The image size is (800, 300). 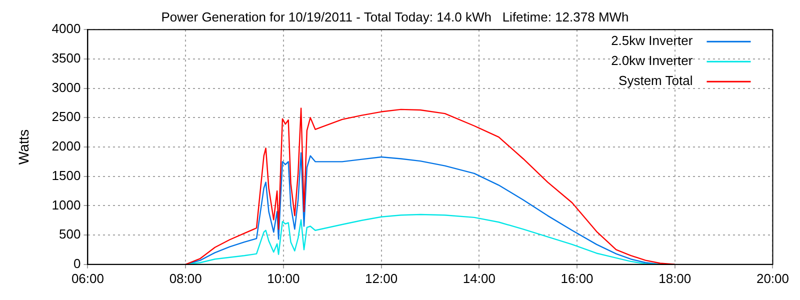 I want to click on legend-label: System Total, so click(x=655, y=80).